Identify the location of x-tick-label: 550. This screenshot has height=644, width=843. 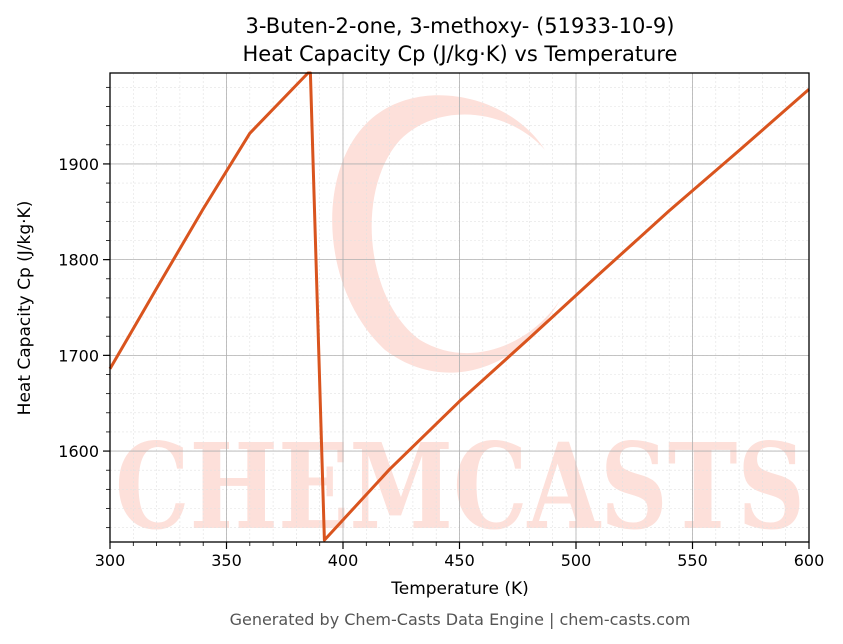
(692, 560).